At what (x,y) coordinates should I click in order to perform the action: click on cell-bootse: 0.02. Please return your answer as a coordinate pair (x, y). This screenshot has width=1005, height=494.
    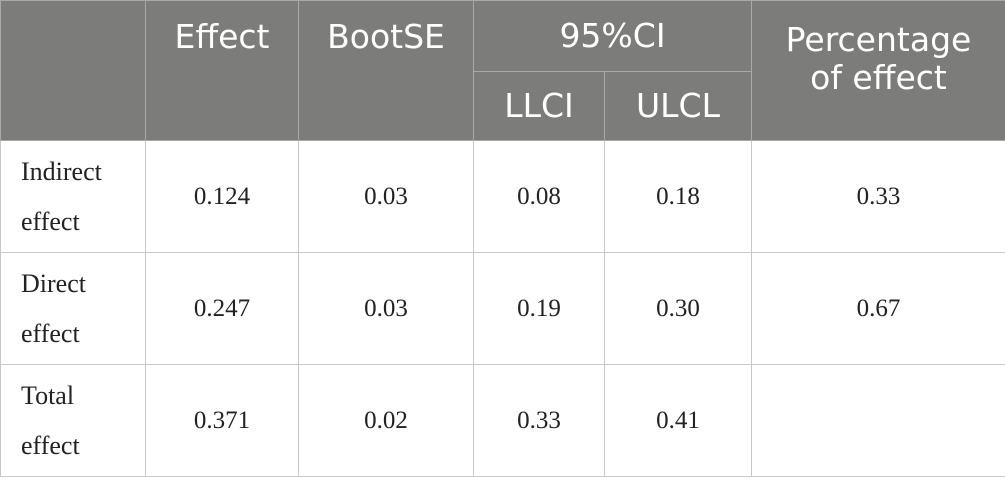
    Looking at the image, I should click on (386, 420).